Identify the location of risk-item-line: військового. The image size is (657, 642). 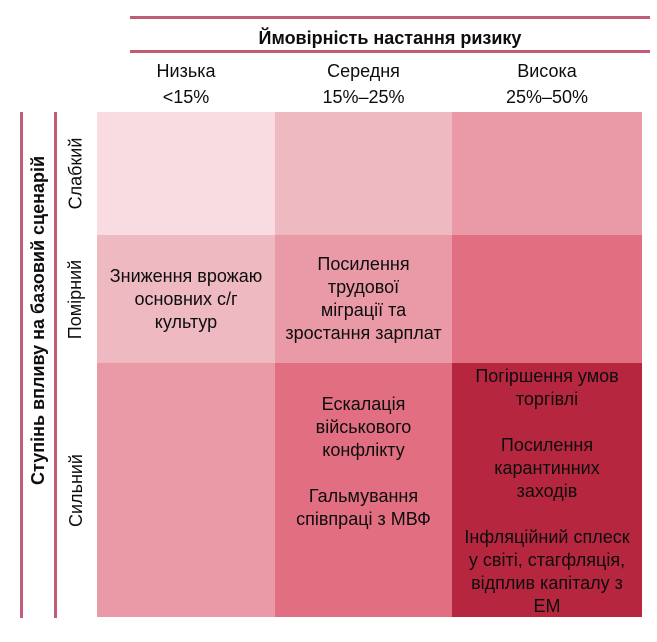
(363, 427).